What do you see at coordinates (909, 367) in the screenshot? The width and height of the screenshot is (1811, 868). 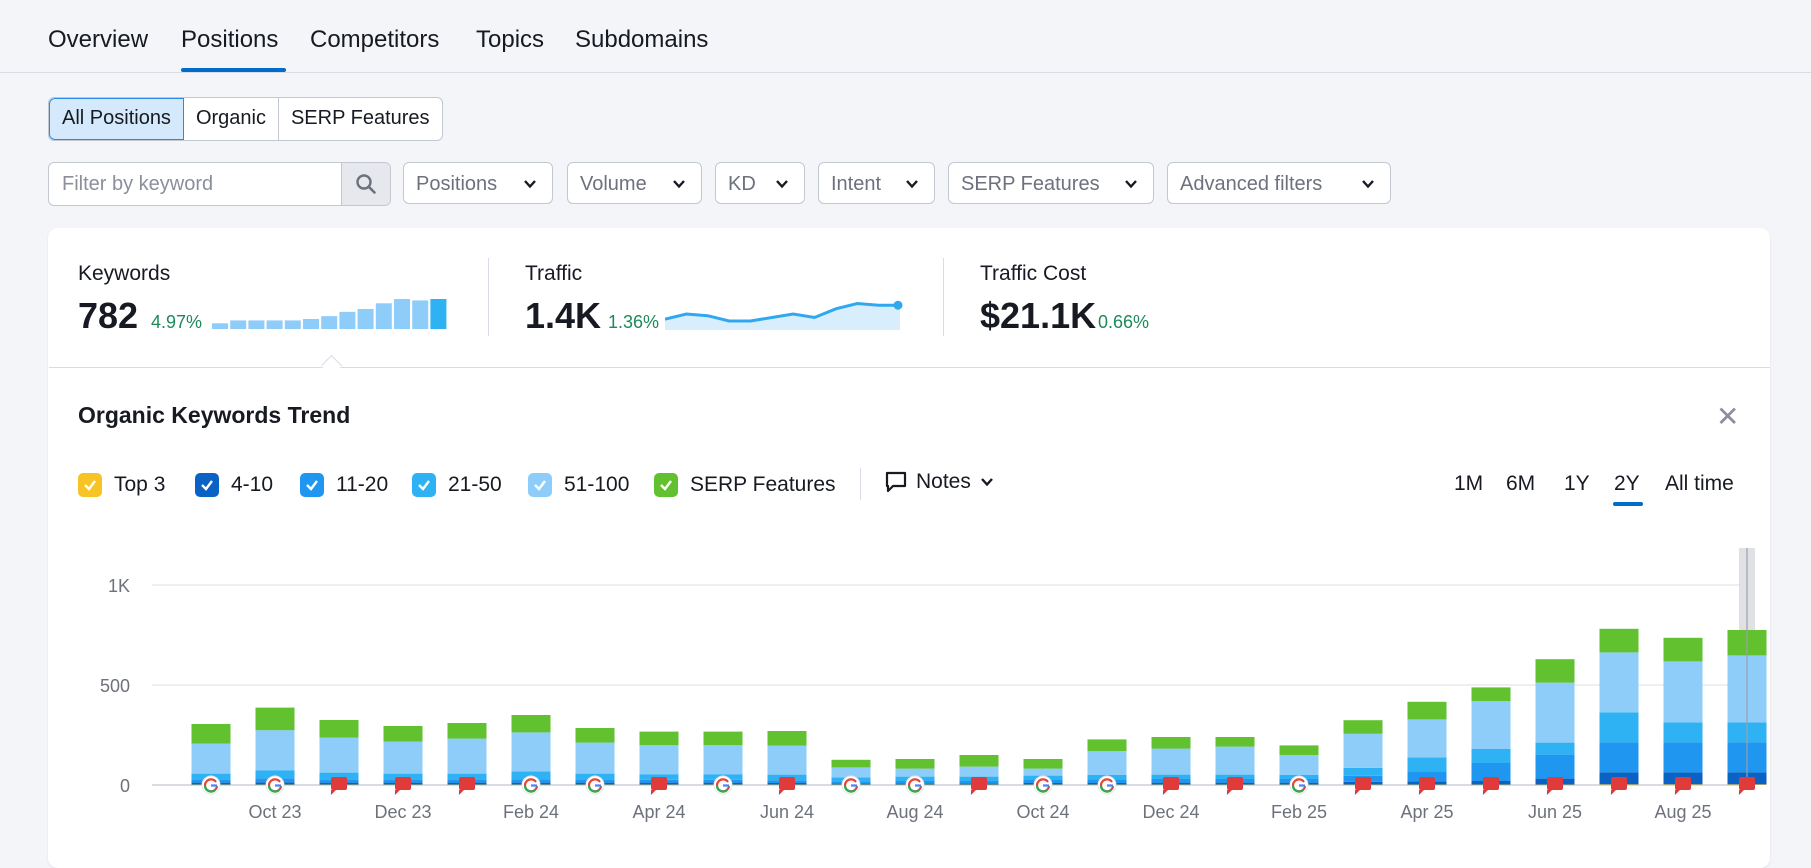 I see `card-divider` at bounding box center [909, 367].